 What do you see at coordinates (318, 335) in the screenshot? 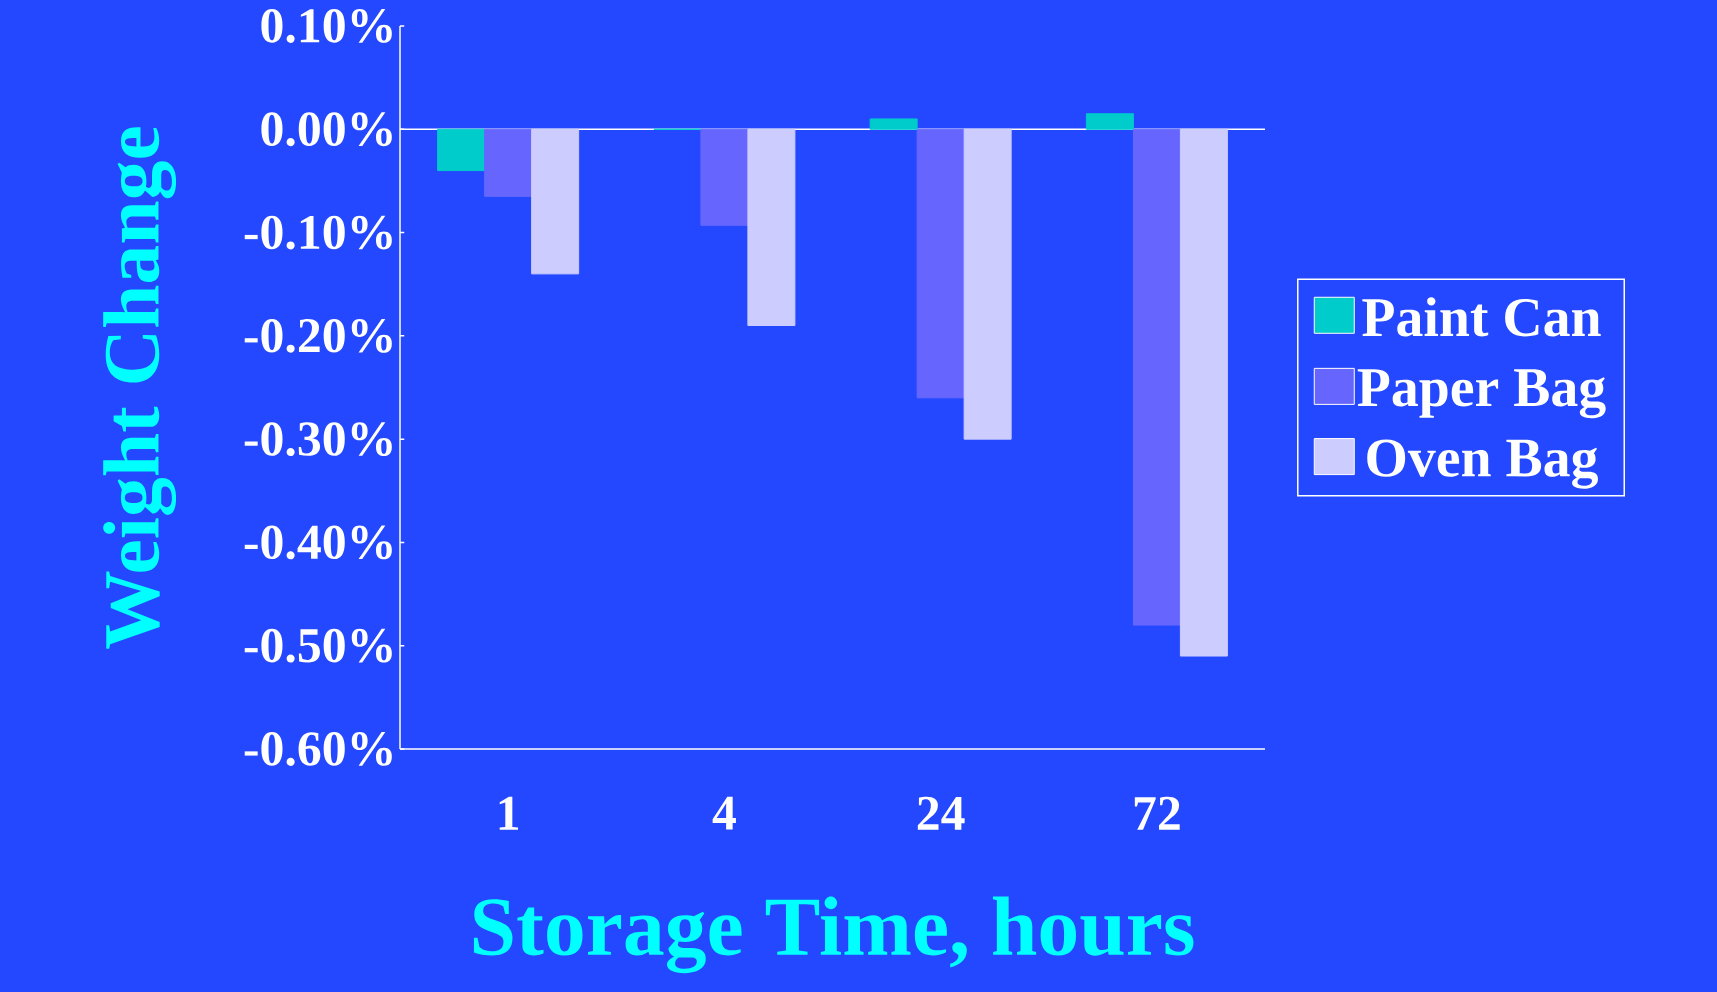
I see `y-tick-label: -0.20%` at bounding box center [318, 335].